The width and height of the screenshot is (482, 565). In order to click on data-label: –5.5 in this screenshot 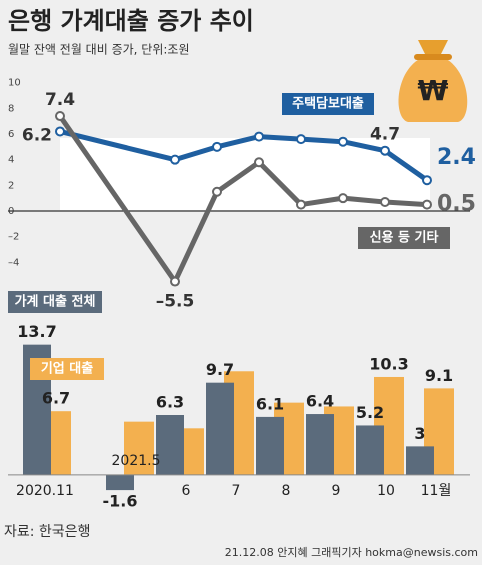, I will do `click(175, 302)`.